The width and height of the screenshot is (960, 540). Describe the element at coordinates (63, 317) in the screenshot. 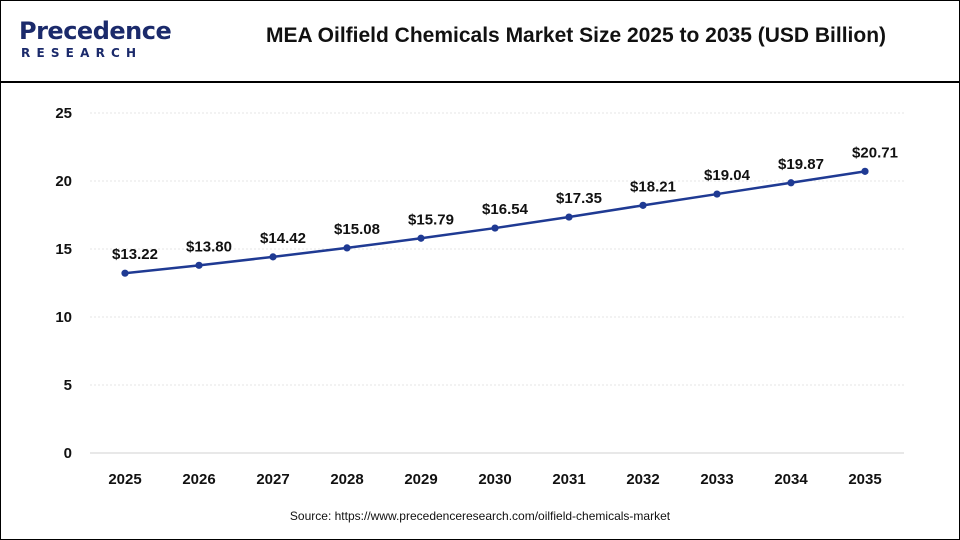

I see `y-tick-label: 10` at that location.